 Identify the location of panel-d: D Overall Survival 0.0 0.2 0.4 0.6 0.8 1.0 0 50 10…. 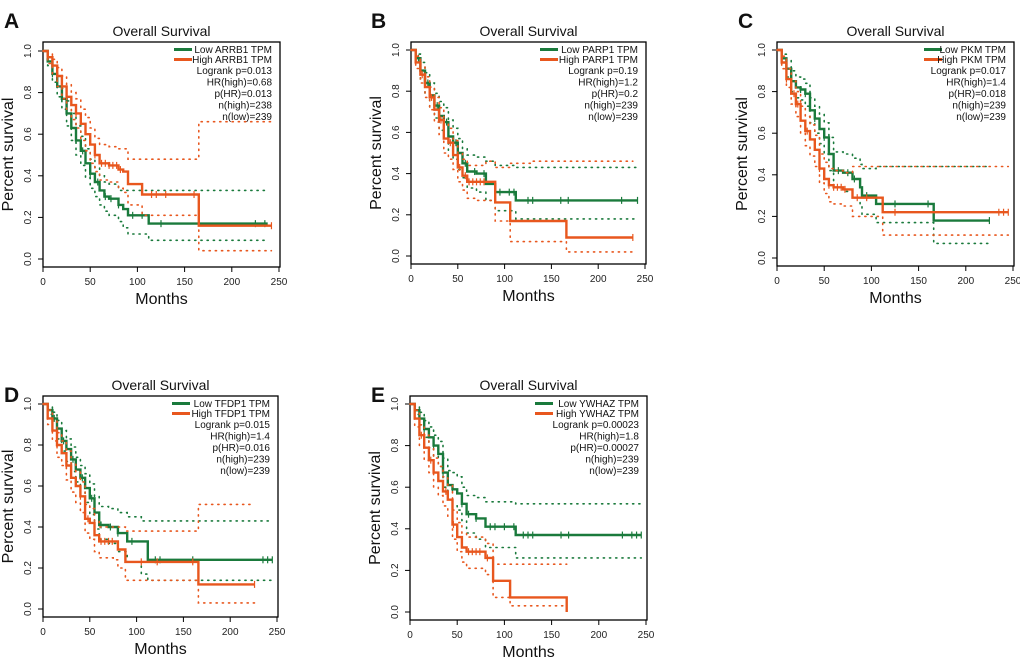
(143, 517).